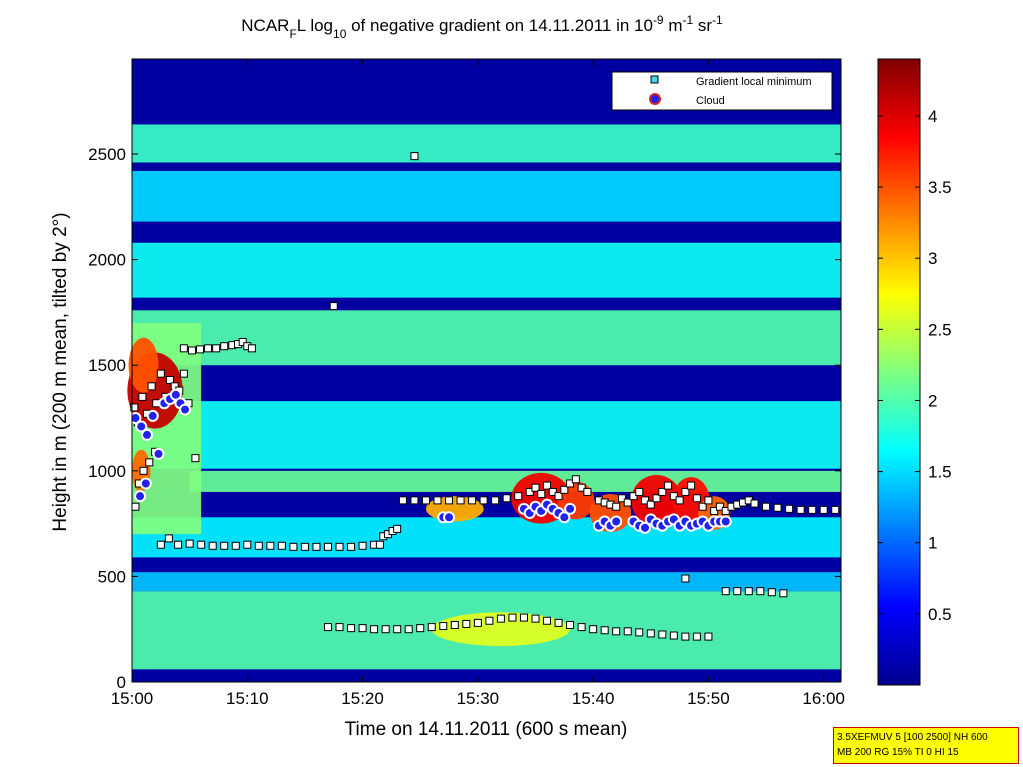 The image size is (1023, 767). Describe the element at coordinates (932, 543) in the screenshot. I see `colorbar-tick-label: 1` at that location.